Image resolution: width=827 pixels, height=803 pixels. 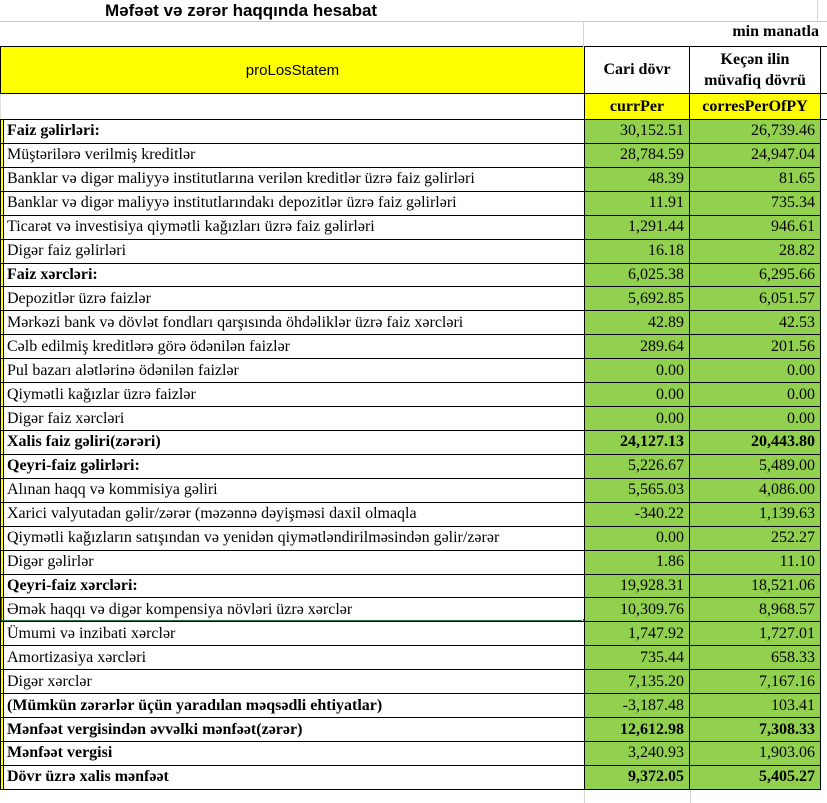 What do you see at coordinates (755, 538) in the screenshot?
I see `prior-period-value-cell: 252.27` at bounding box center [755, 538].